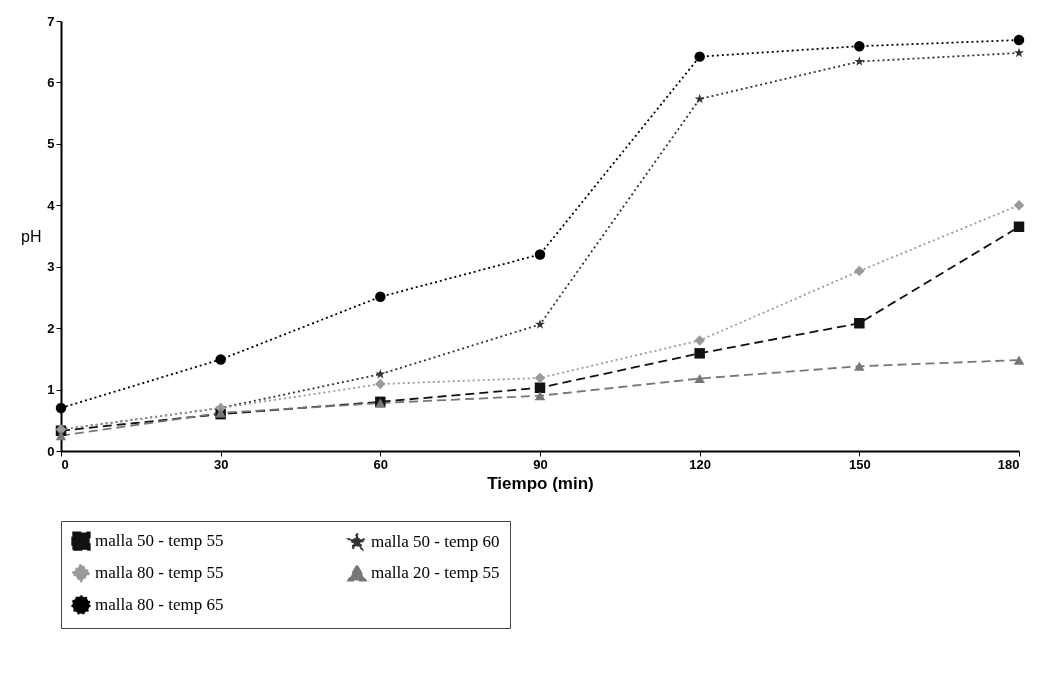  I want to click on y-tick-label: 2, so click(51, 328).